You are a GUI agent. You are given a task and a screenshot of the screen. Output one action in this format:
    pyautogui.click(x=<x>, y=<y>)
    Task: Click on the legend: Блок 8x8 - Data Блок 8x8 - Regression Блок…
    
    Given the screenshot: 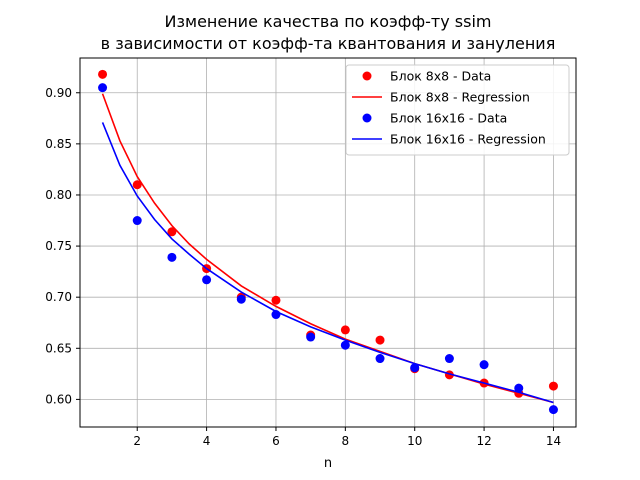 What is the action you would take?
    pyautogui.click(x=457, y=110)
    